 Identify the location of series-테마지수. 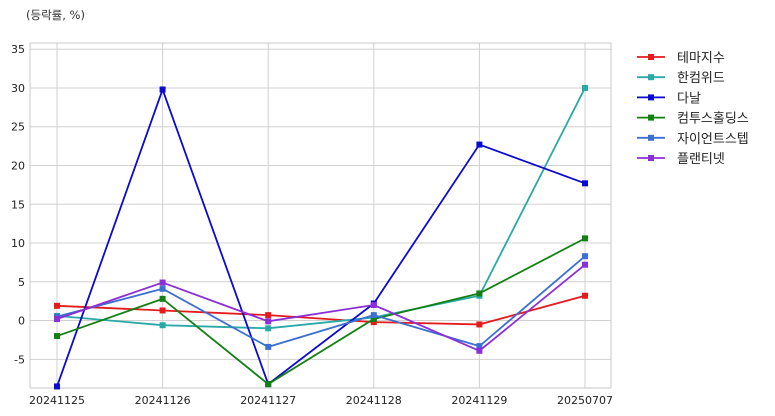
(321, 310).